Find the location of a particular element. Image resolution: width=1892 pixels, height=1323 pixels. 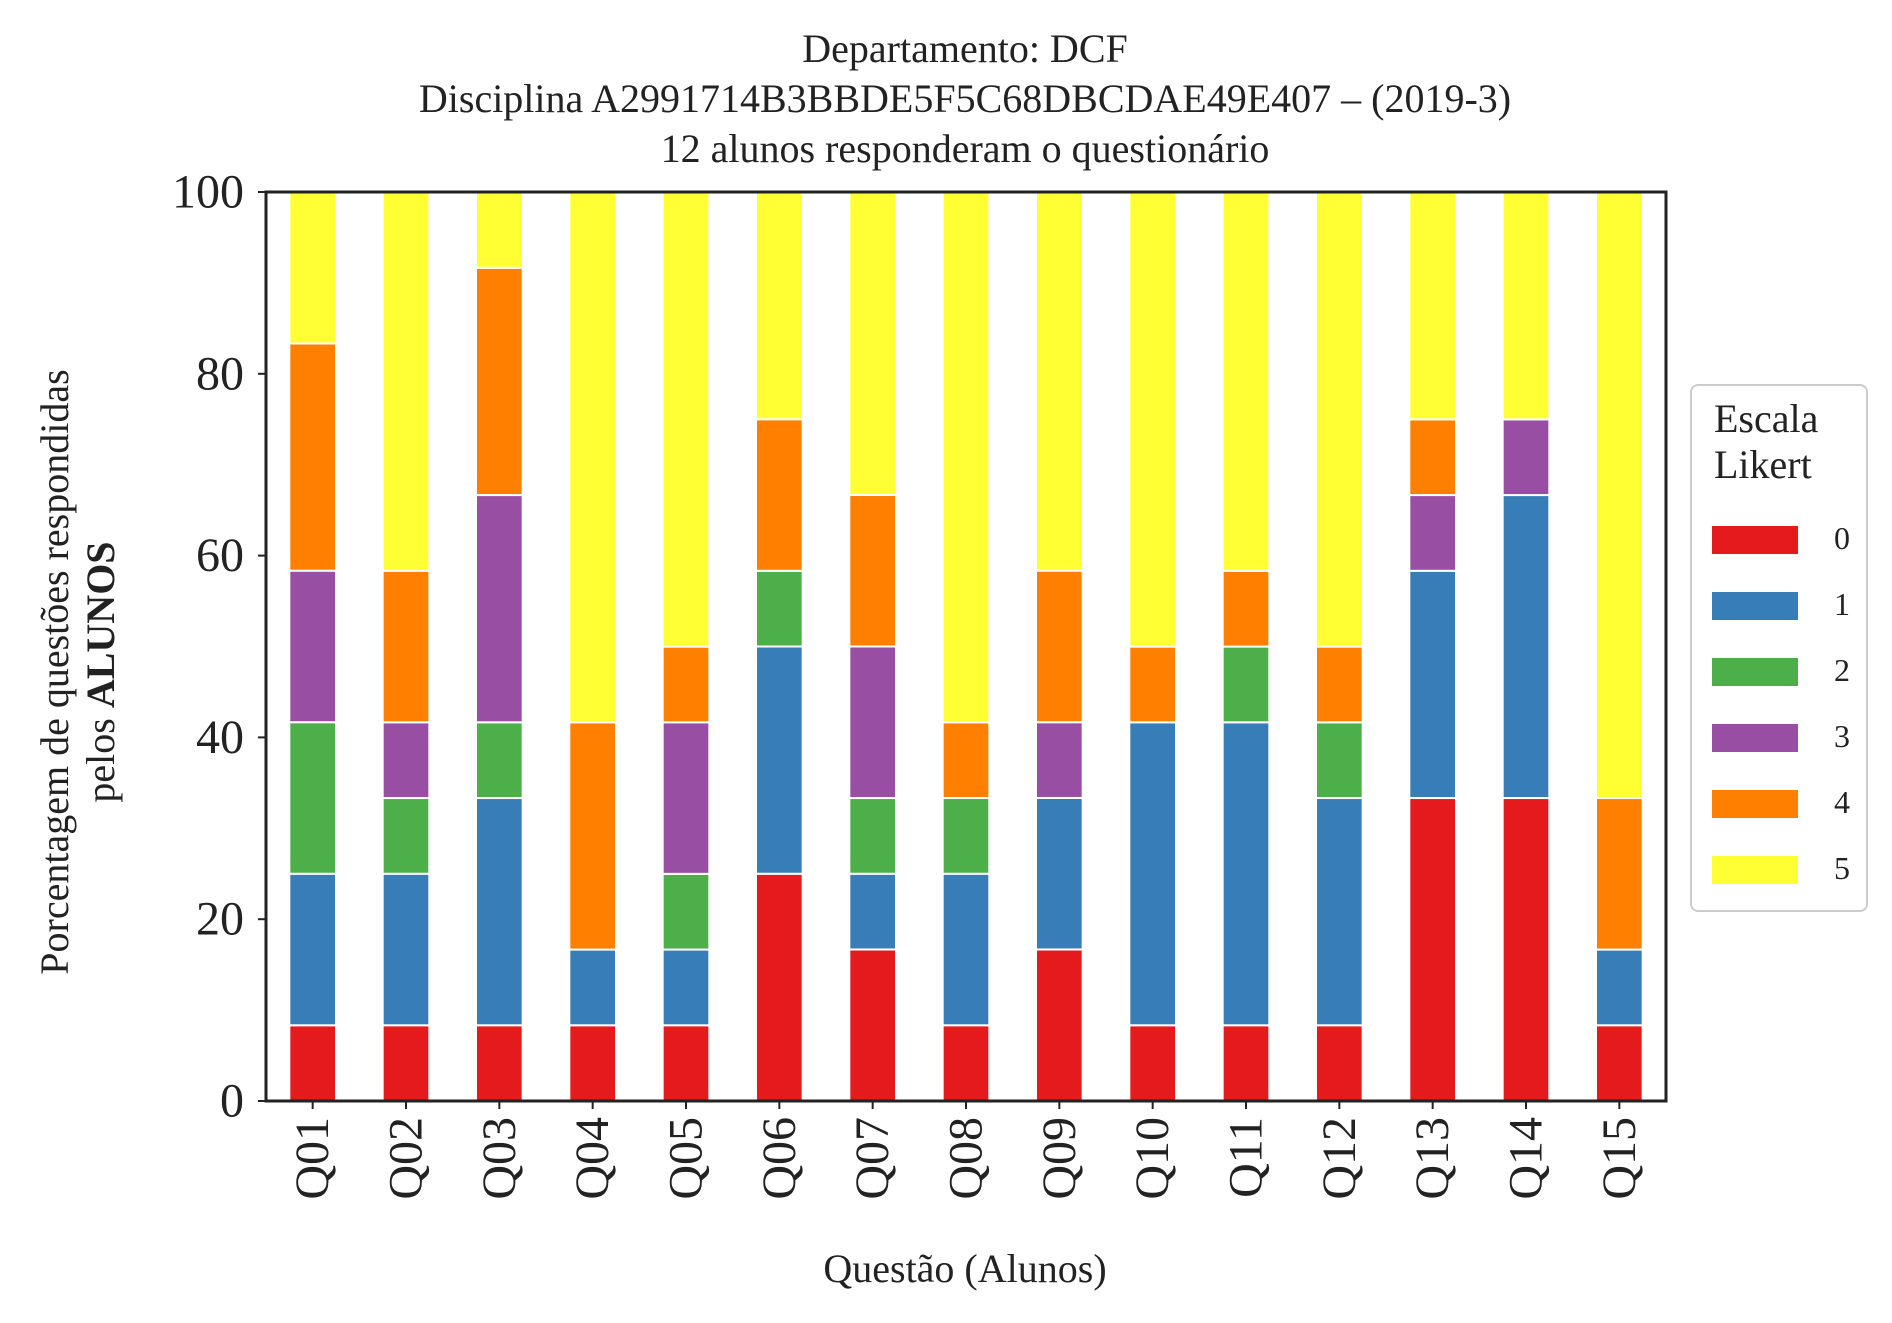

legend-label-3: 3 is located at coordinates (1842, 736).